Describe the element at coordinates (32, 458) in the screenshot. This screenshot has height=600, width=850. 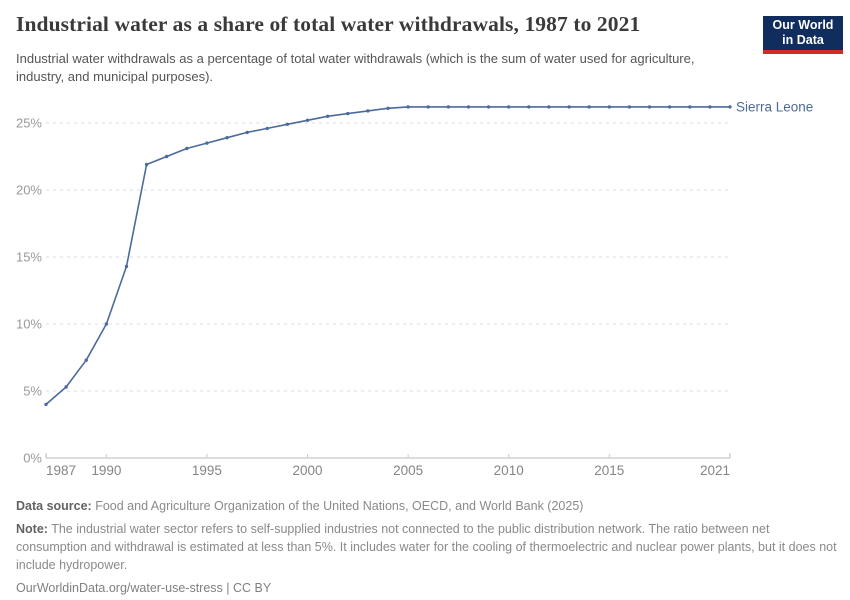
I see `y-tick-label: 0%` at that location.